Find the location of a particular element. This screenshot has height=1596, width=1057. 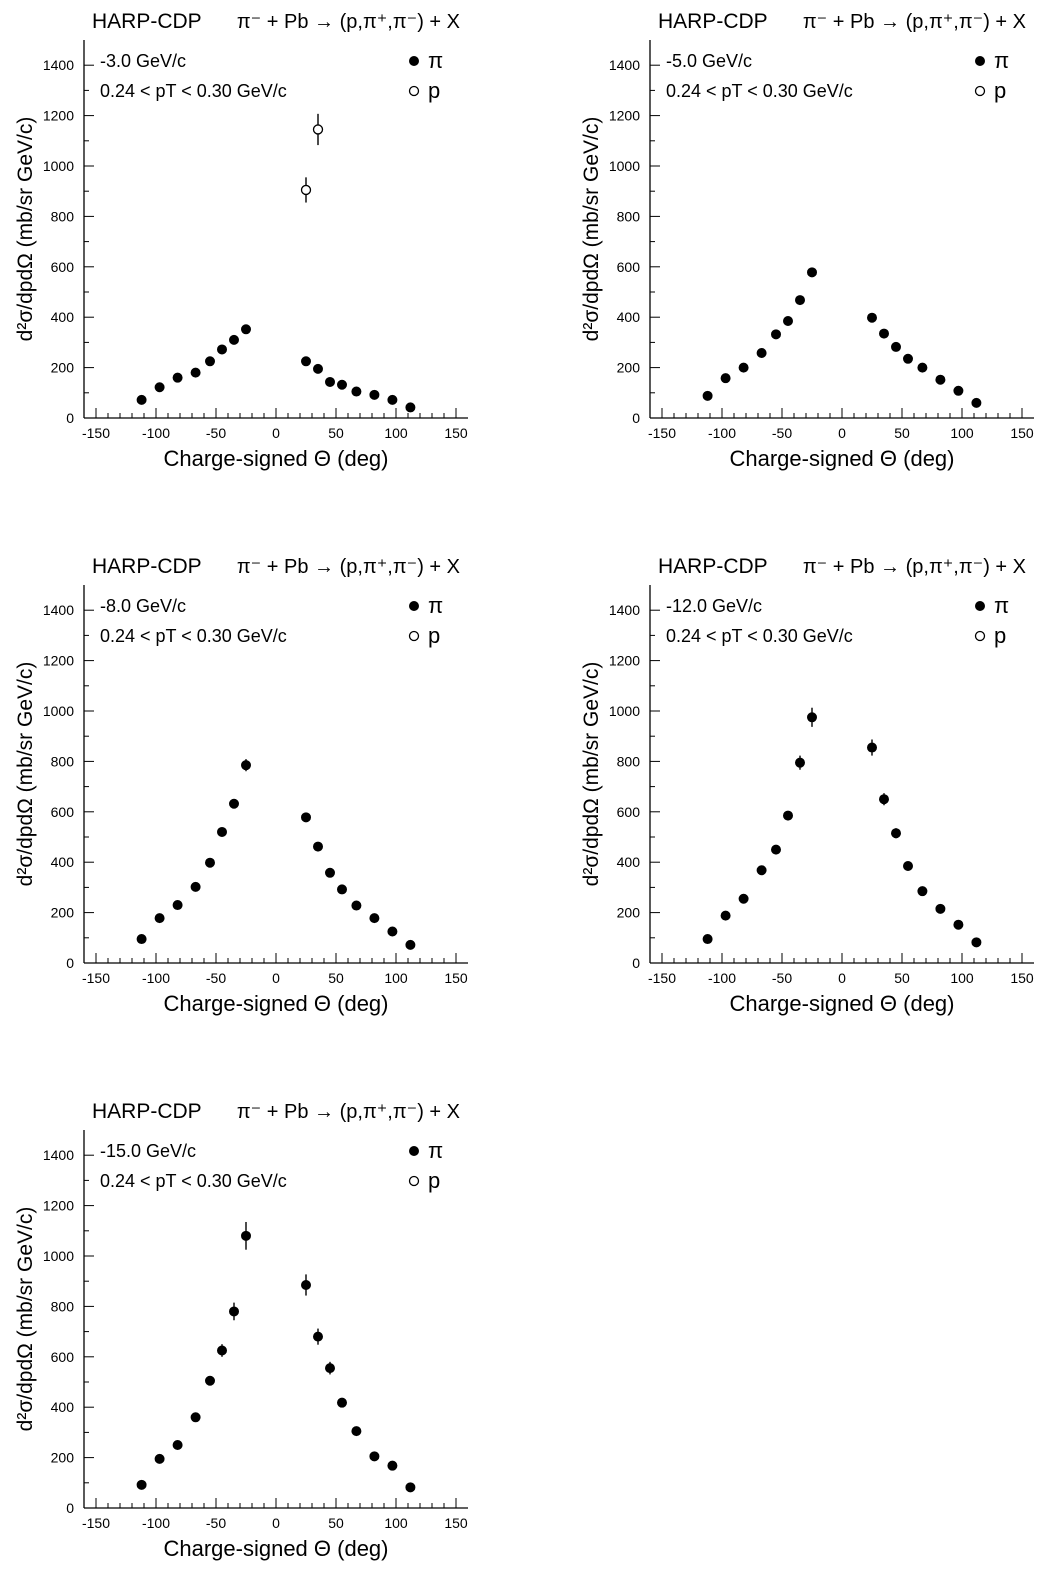

proton-point is located at coordinates (318, 129).